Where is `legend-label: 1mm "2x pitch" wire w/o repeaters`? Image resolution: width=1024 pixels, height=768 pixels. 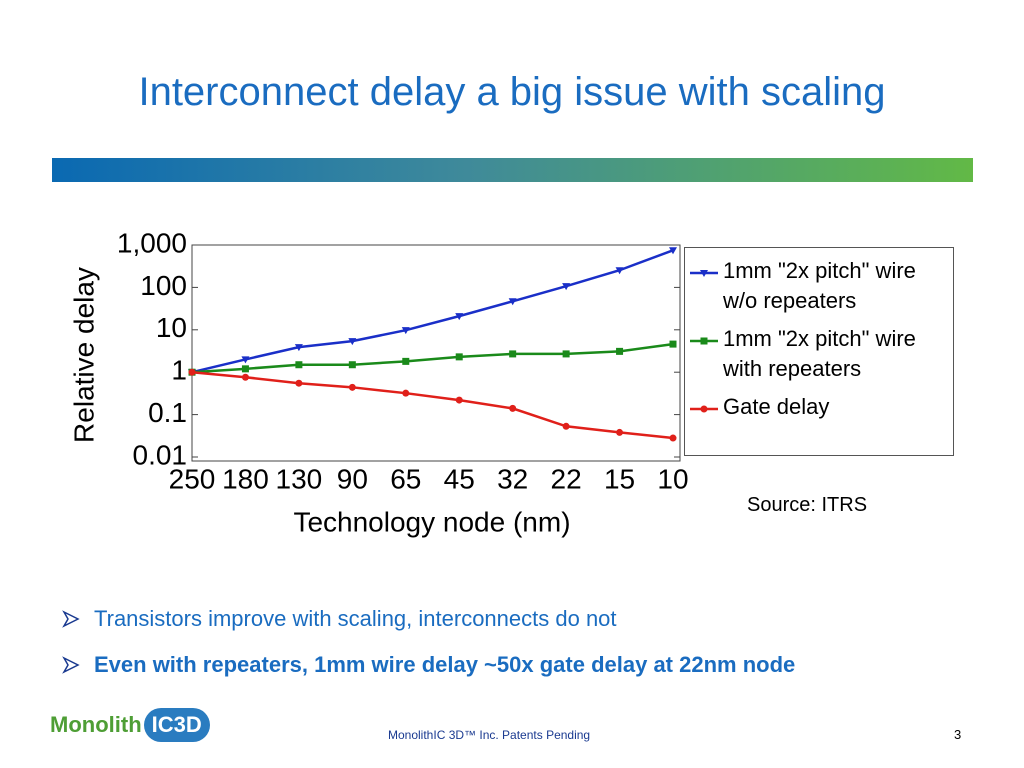 legend-label: 1mm "2x pitch" wire w/o repeaters is located at coordinates (819, 285).